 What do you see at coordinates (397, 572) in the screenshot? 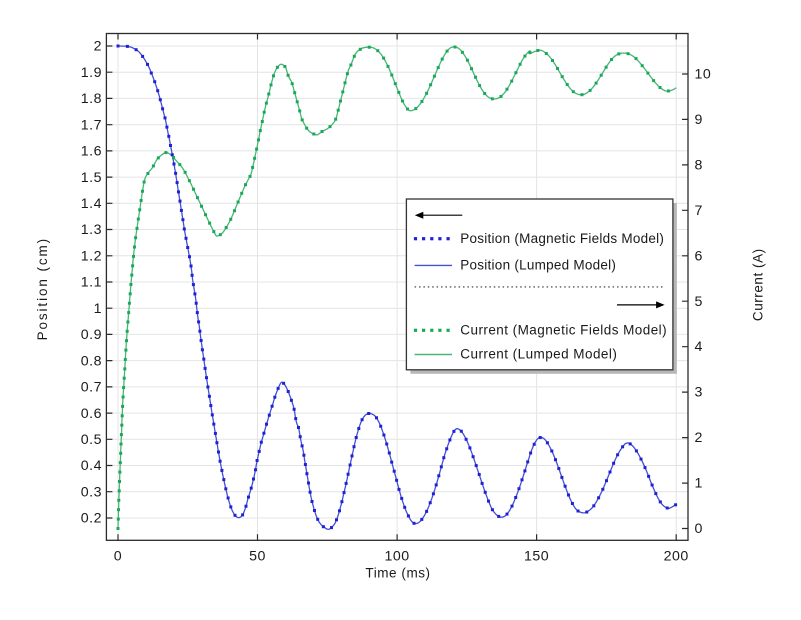
I see `svg-text: Time (ms)` at bounding box center [397, 572].